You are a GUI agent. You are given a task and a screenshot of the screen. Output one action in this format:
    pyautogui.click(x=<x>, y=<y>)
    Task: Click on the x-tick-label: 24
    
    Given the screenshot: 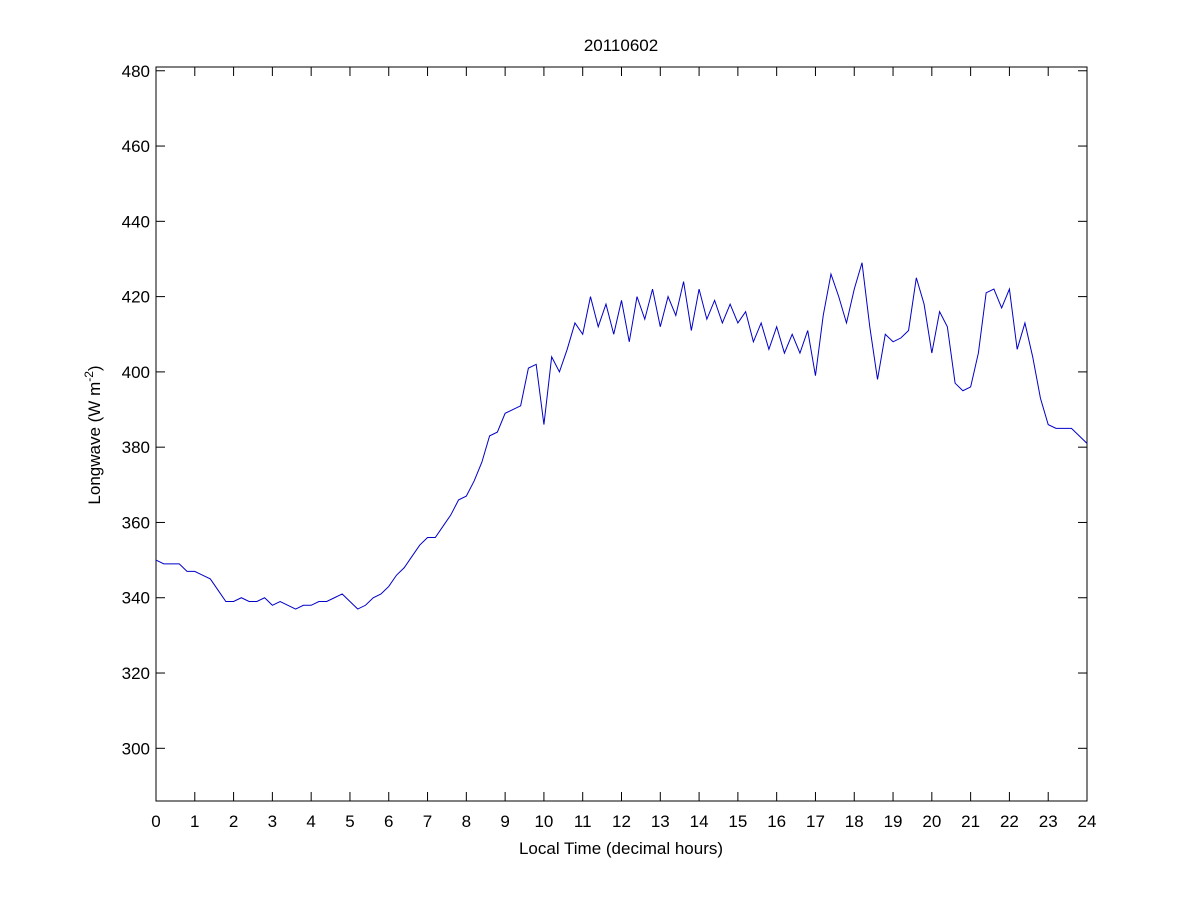 What is the action you would take?
    pyautogui.click(x=1087, y=821)
    